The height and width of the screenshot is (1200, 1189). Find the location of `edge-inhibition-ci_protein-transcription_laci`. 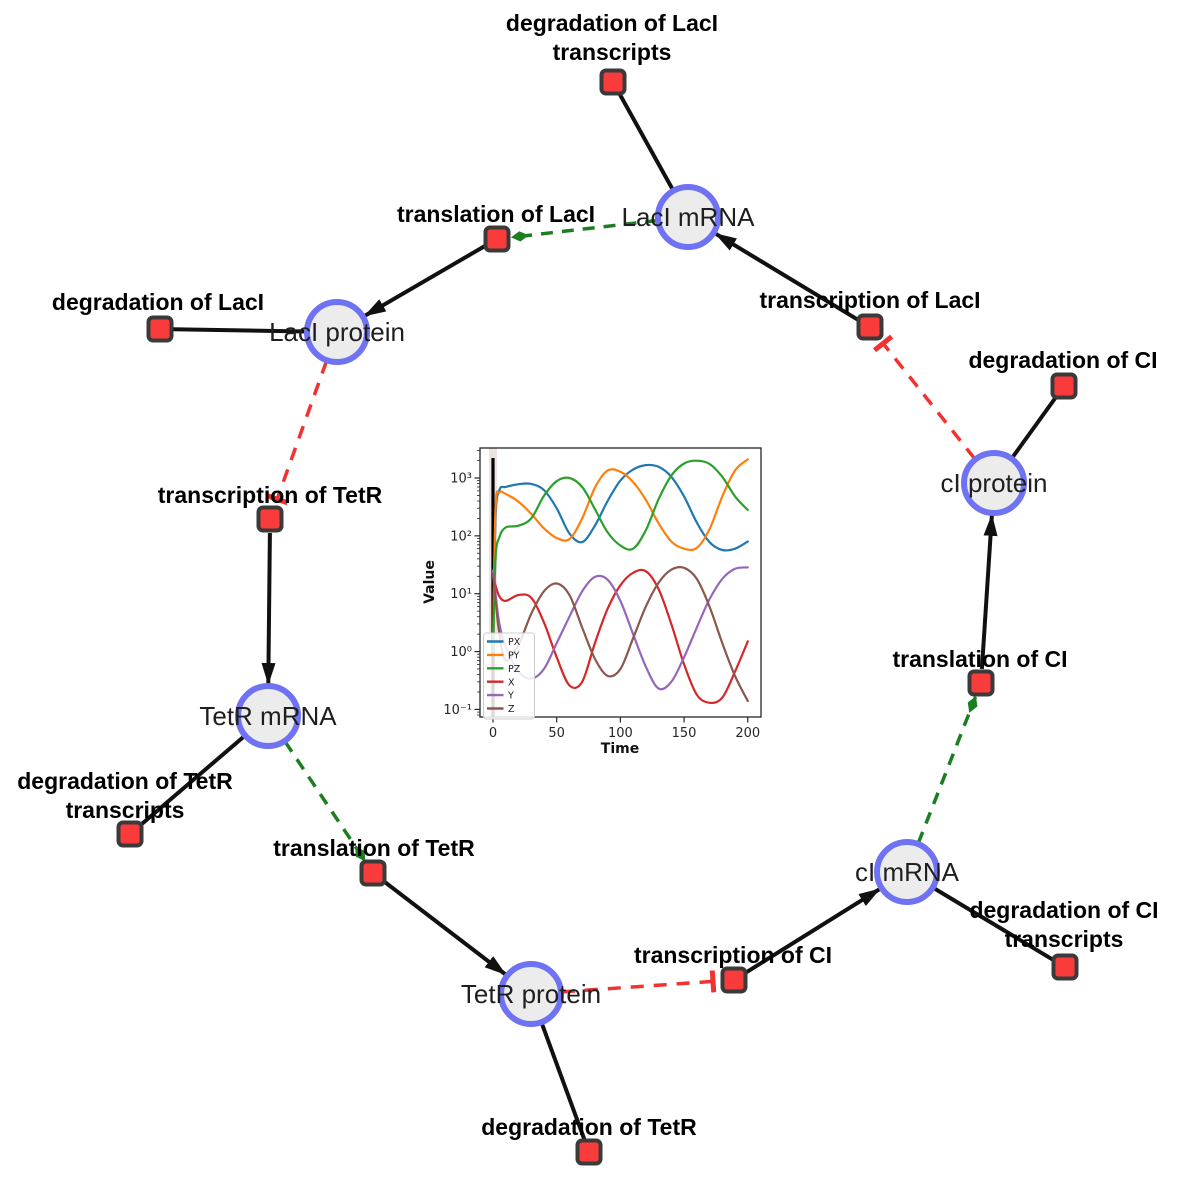

edge-inhibition-ci_protein-transcription_laci is located at coordinates (924, 397).